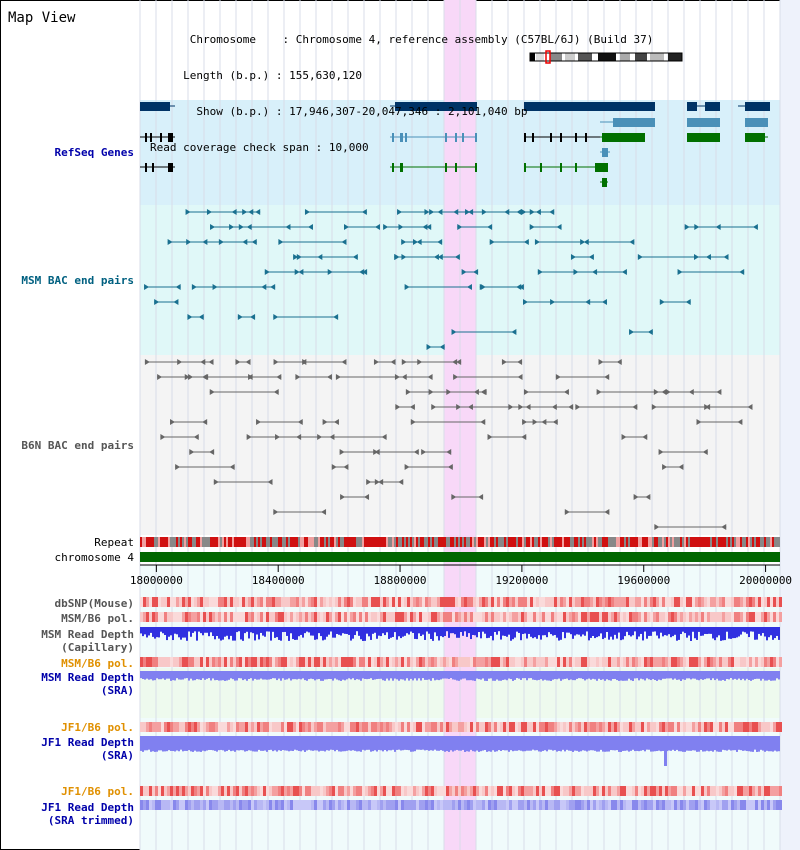  Describe the element at coordinates (665, 751) in the screenshot. I see `depth-spike` at that location.